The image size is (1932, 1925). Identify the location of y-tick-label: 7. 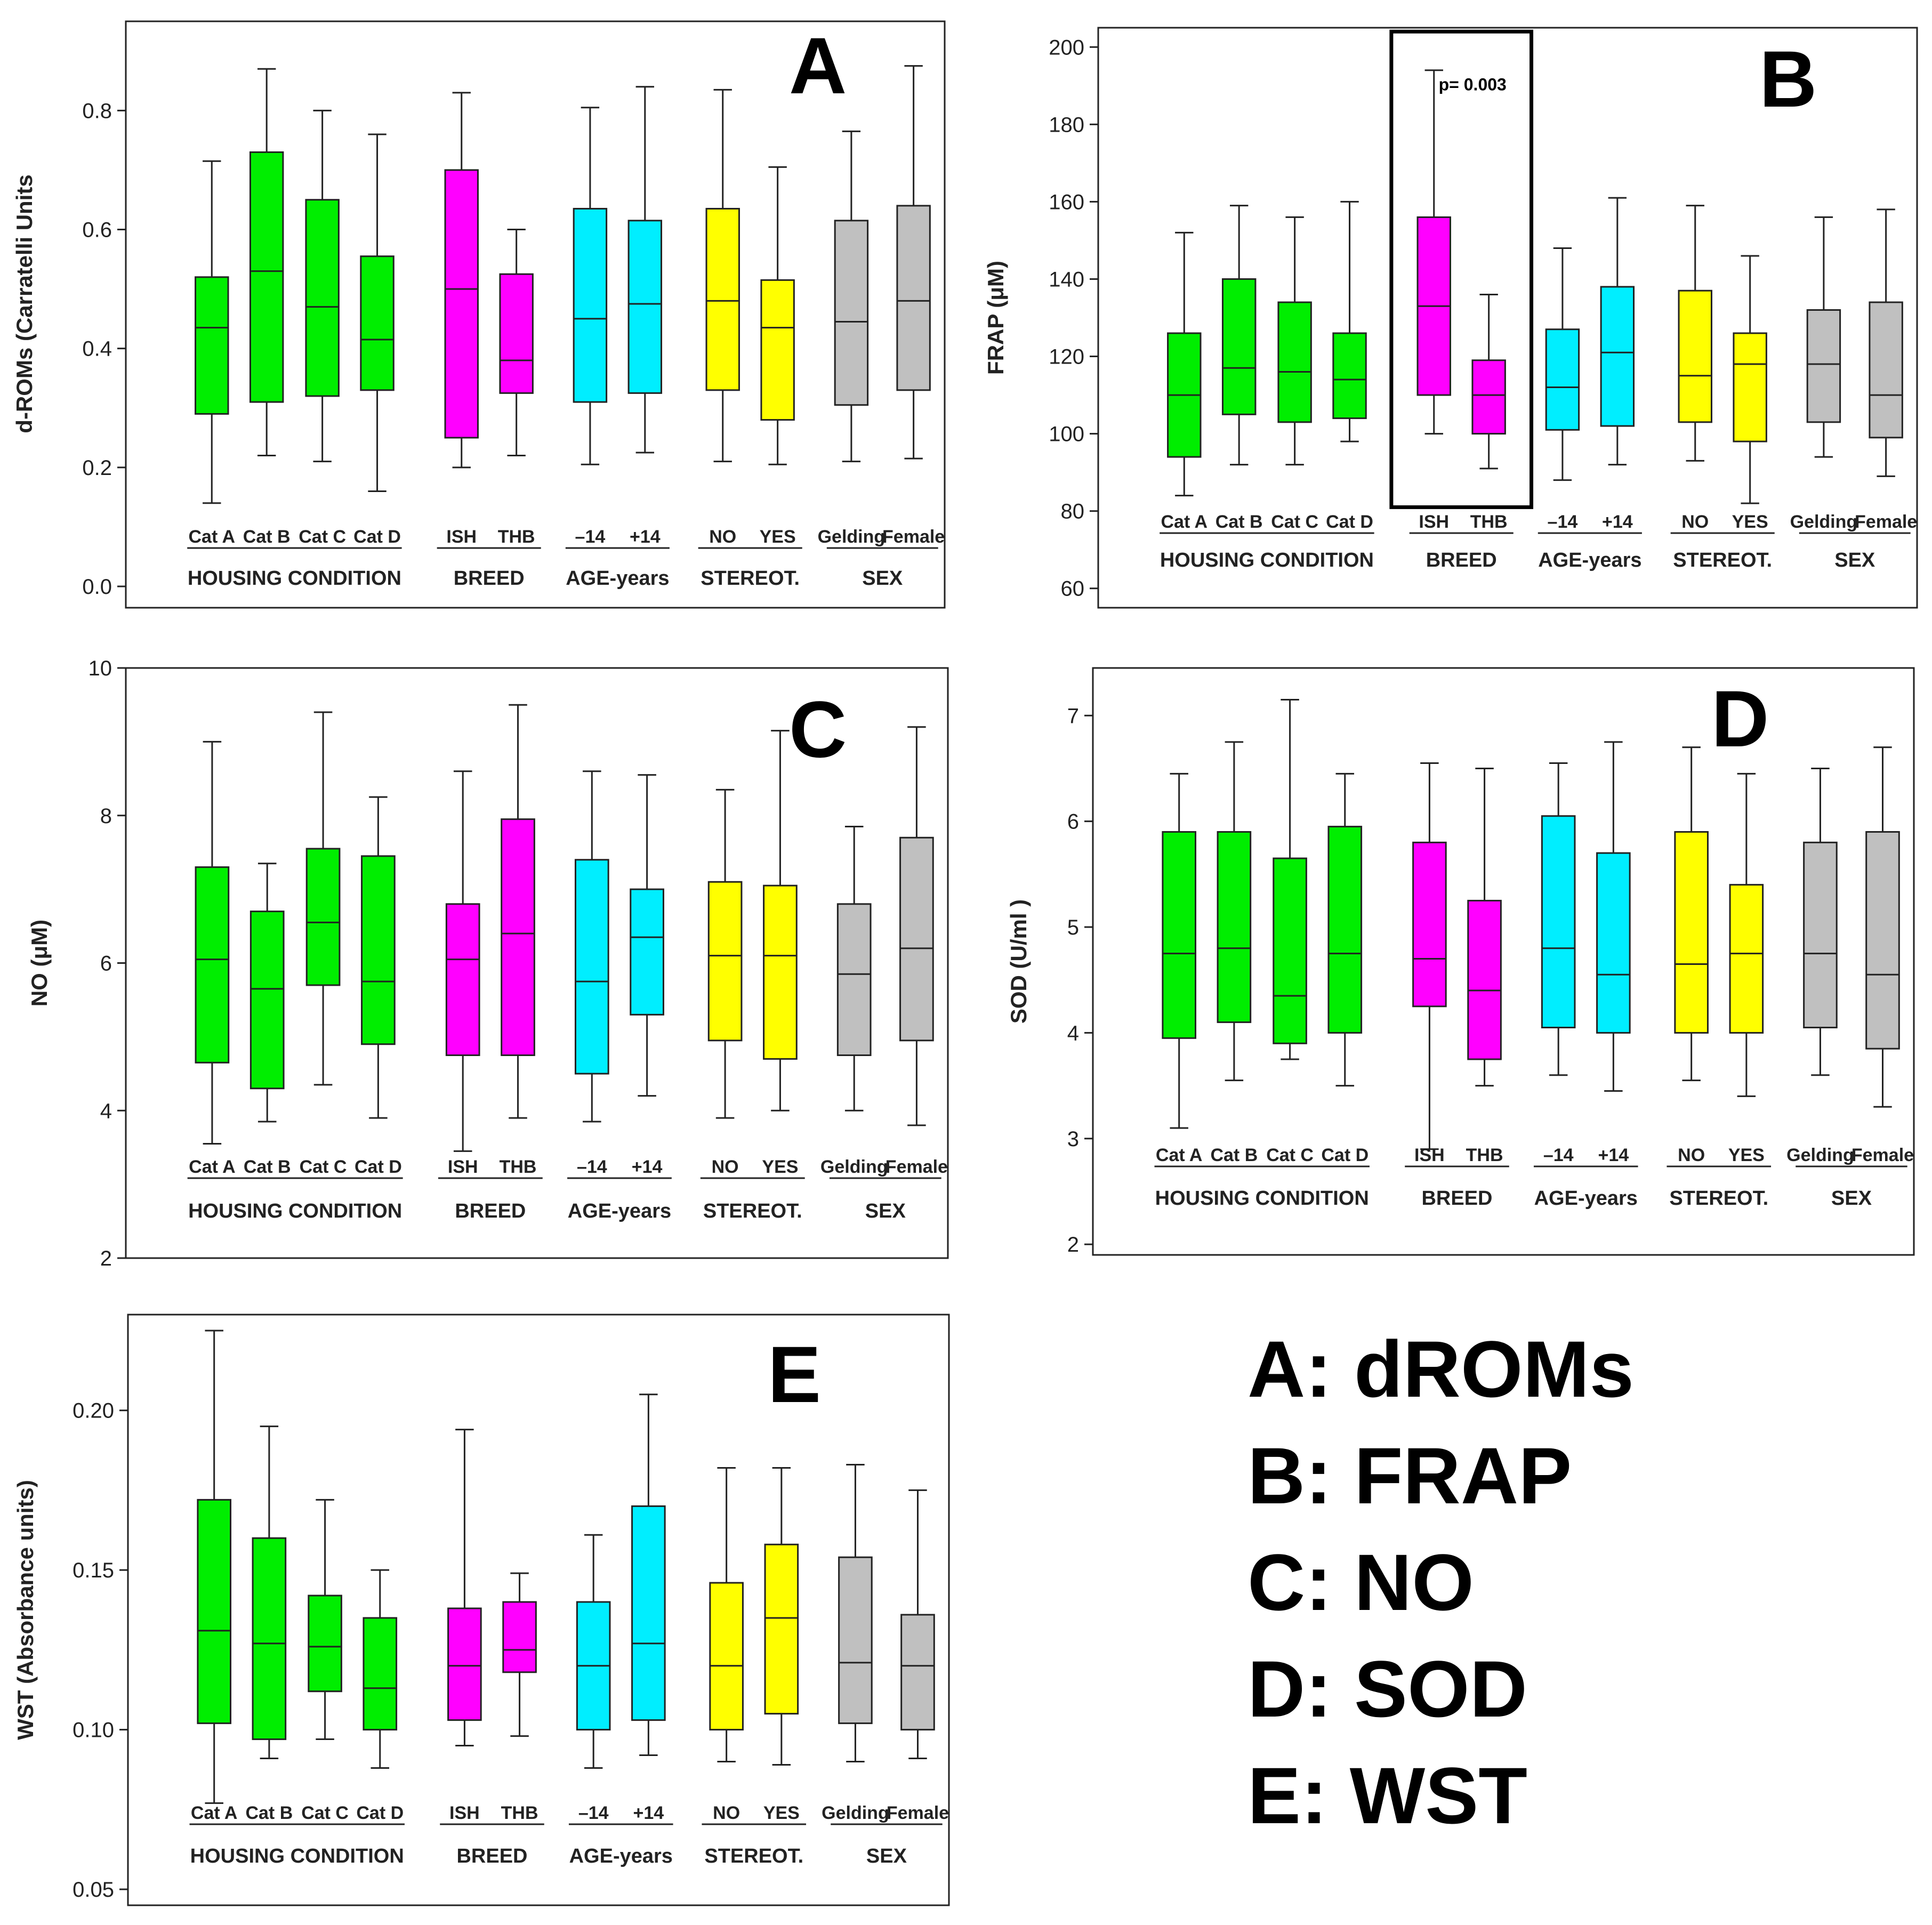
(1073, 716).